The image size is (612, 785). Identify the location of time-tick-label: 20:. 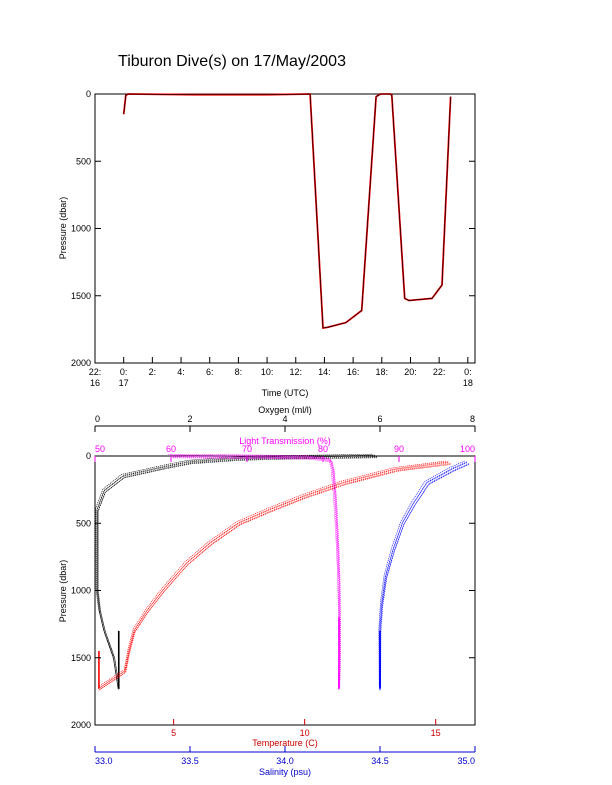
(410, 372).